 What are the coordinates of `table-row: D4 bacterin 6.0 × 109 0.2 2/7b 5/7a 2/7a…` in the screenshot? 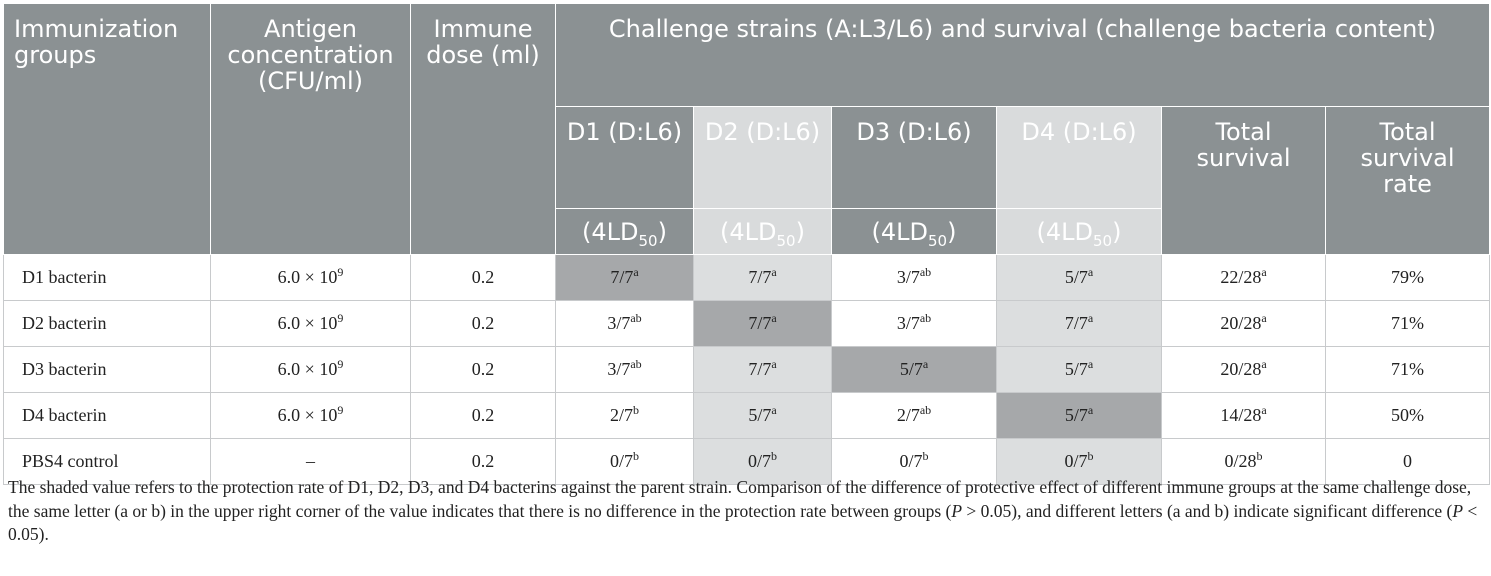 It's located at (747, 415).